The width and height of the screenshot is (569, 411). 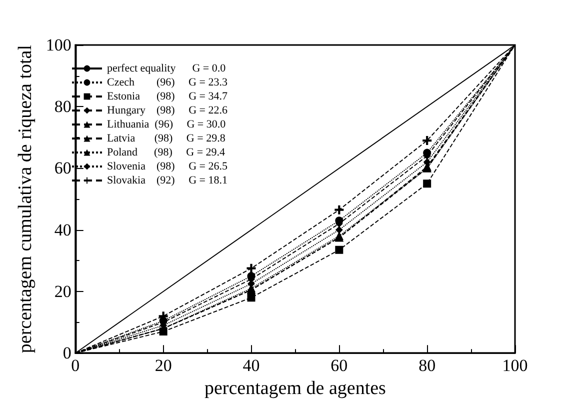 What do you see at coordinates (67, 353) in the screenshot?
I see `y-tick-label: 0` at bounding box center [67, 353].